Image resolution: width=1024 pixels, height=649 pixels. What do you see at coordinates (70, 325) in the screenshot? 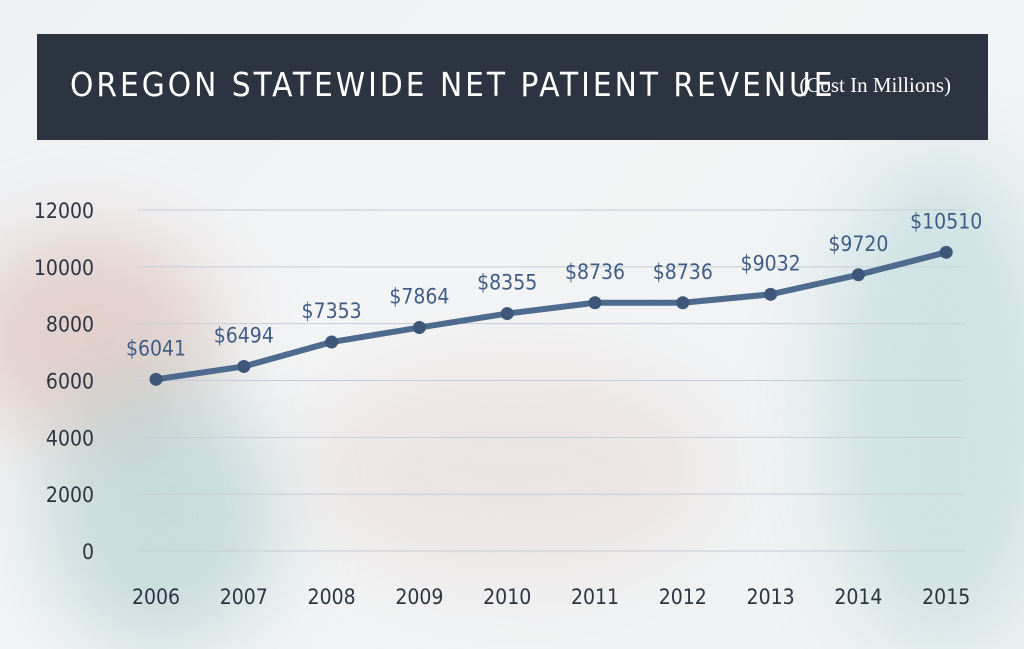
I see `y-tick-label: 8000` at bounding box center [70, 325].